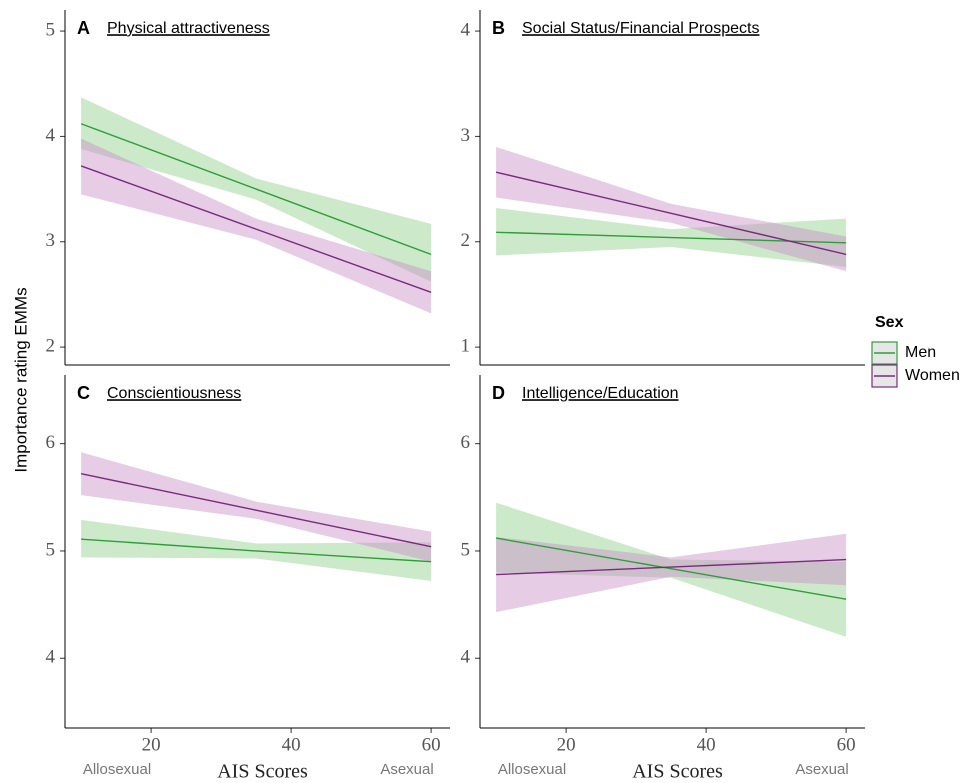 This screenshot has height=783, width=973. Describe the element at coordinates (498, 393) in the screenshot. I see `panel-letter: D` at that location.